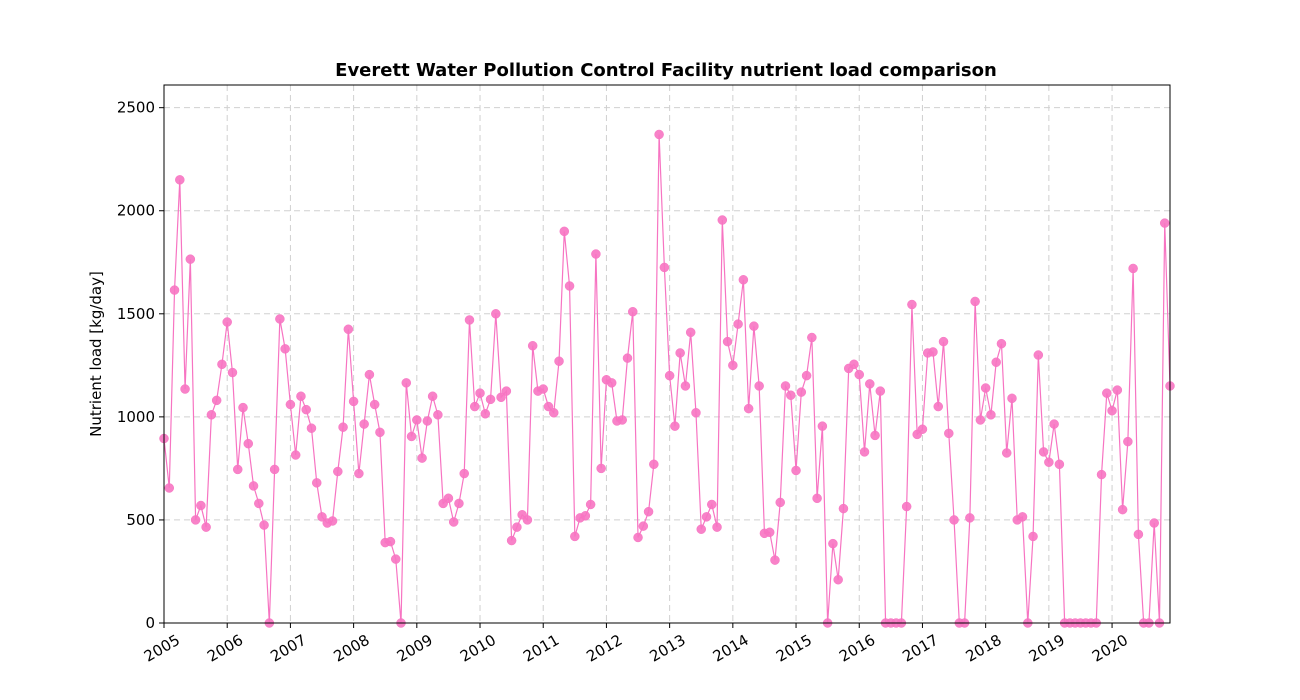 The height and width of the screenshot is (700, 1300). I want to click on x-tick-label: 2017, so click(920, 648).